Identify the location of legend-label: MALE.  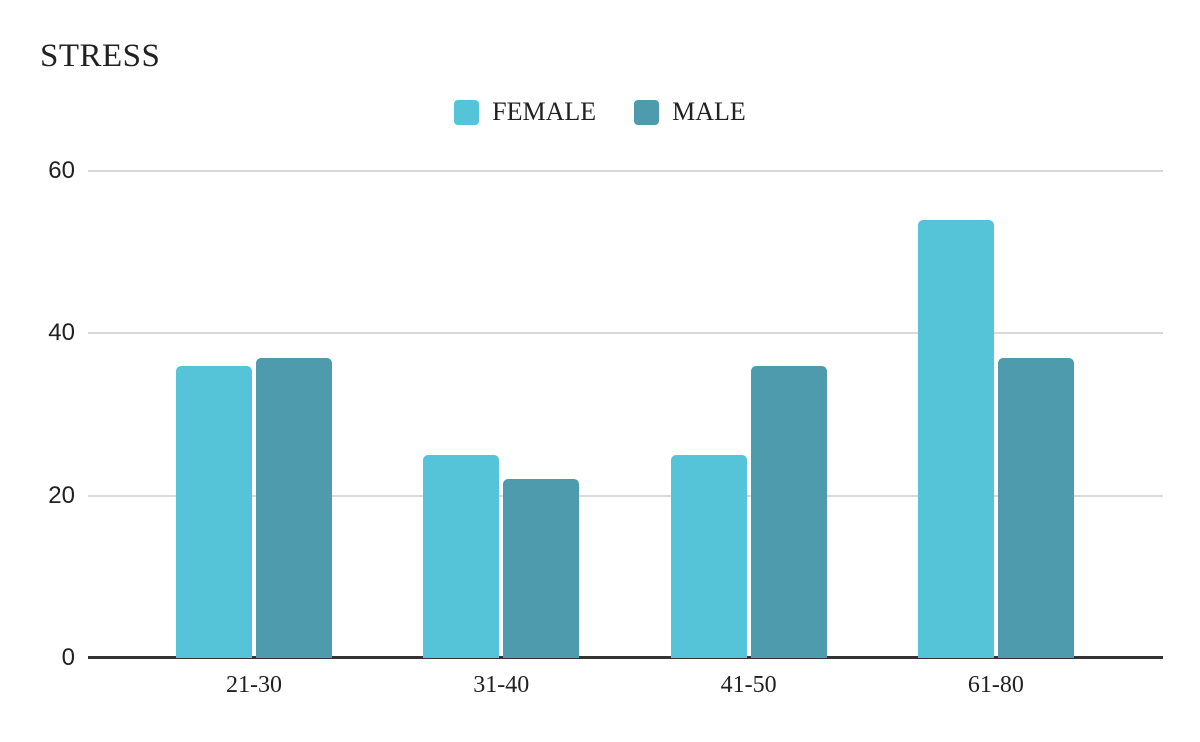
(709, 111).